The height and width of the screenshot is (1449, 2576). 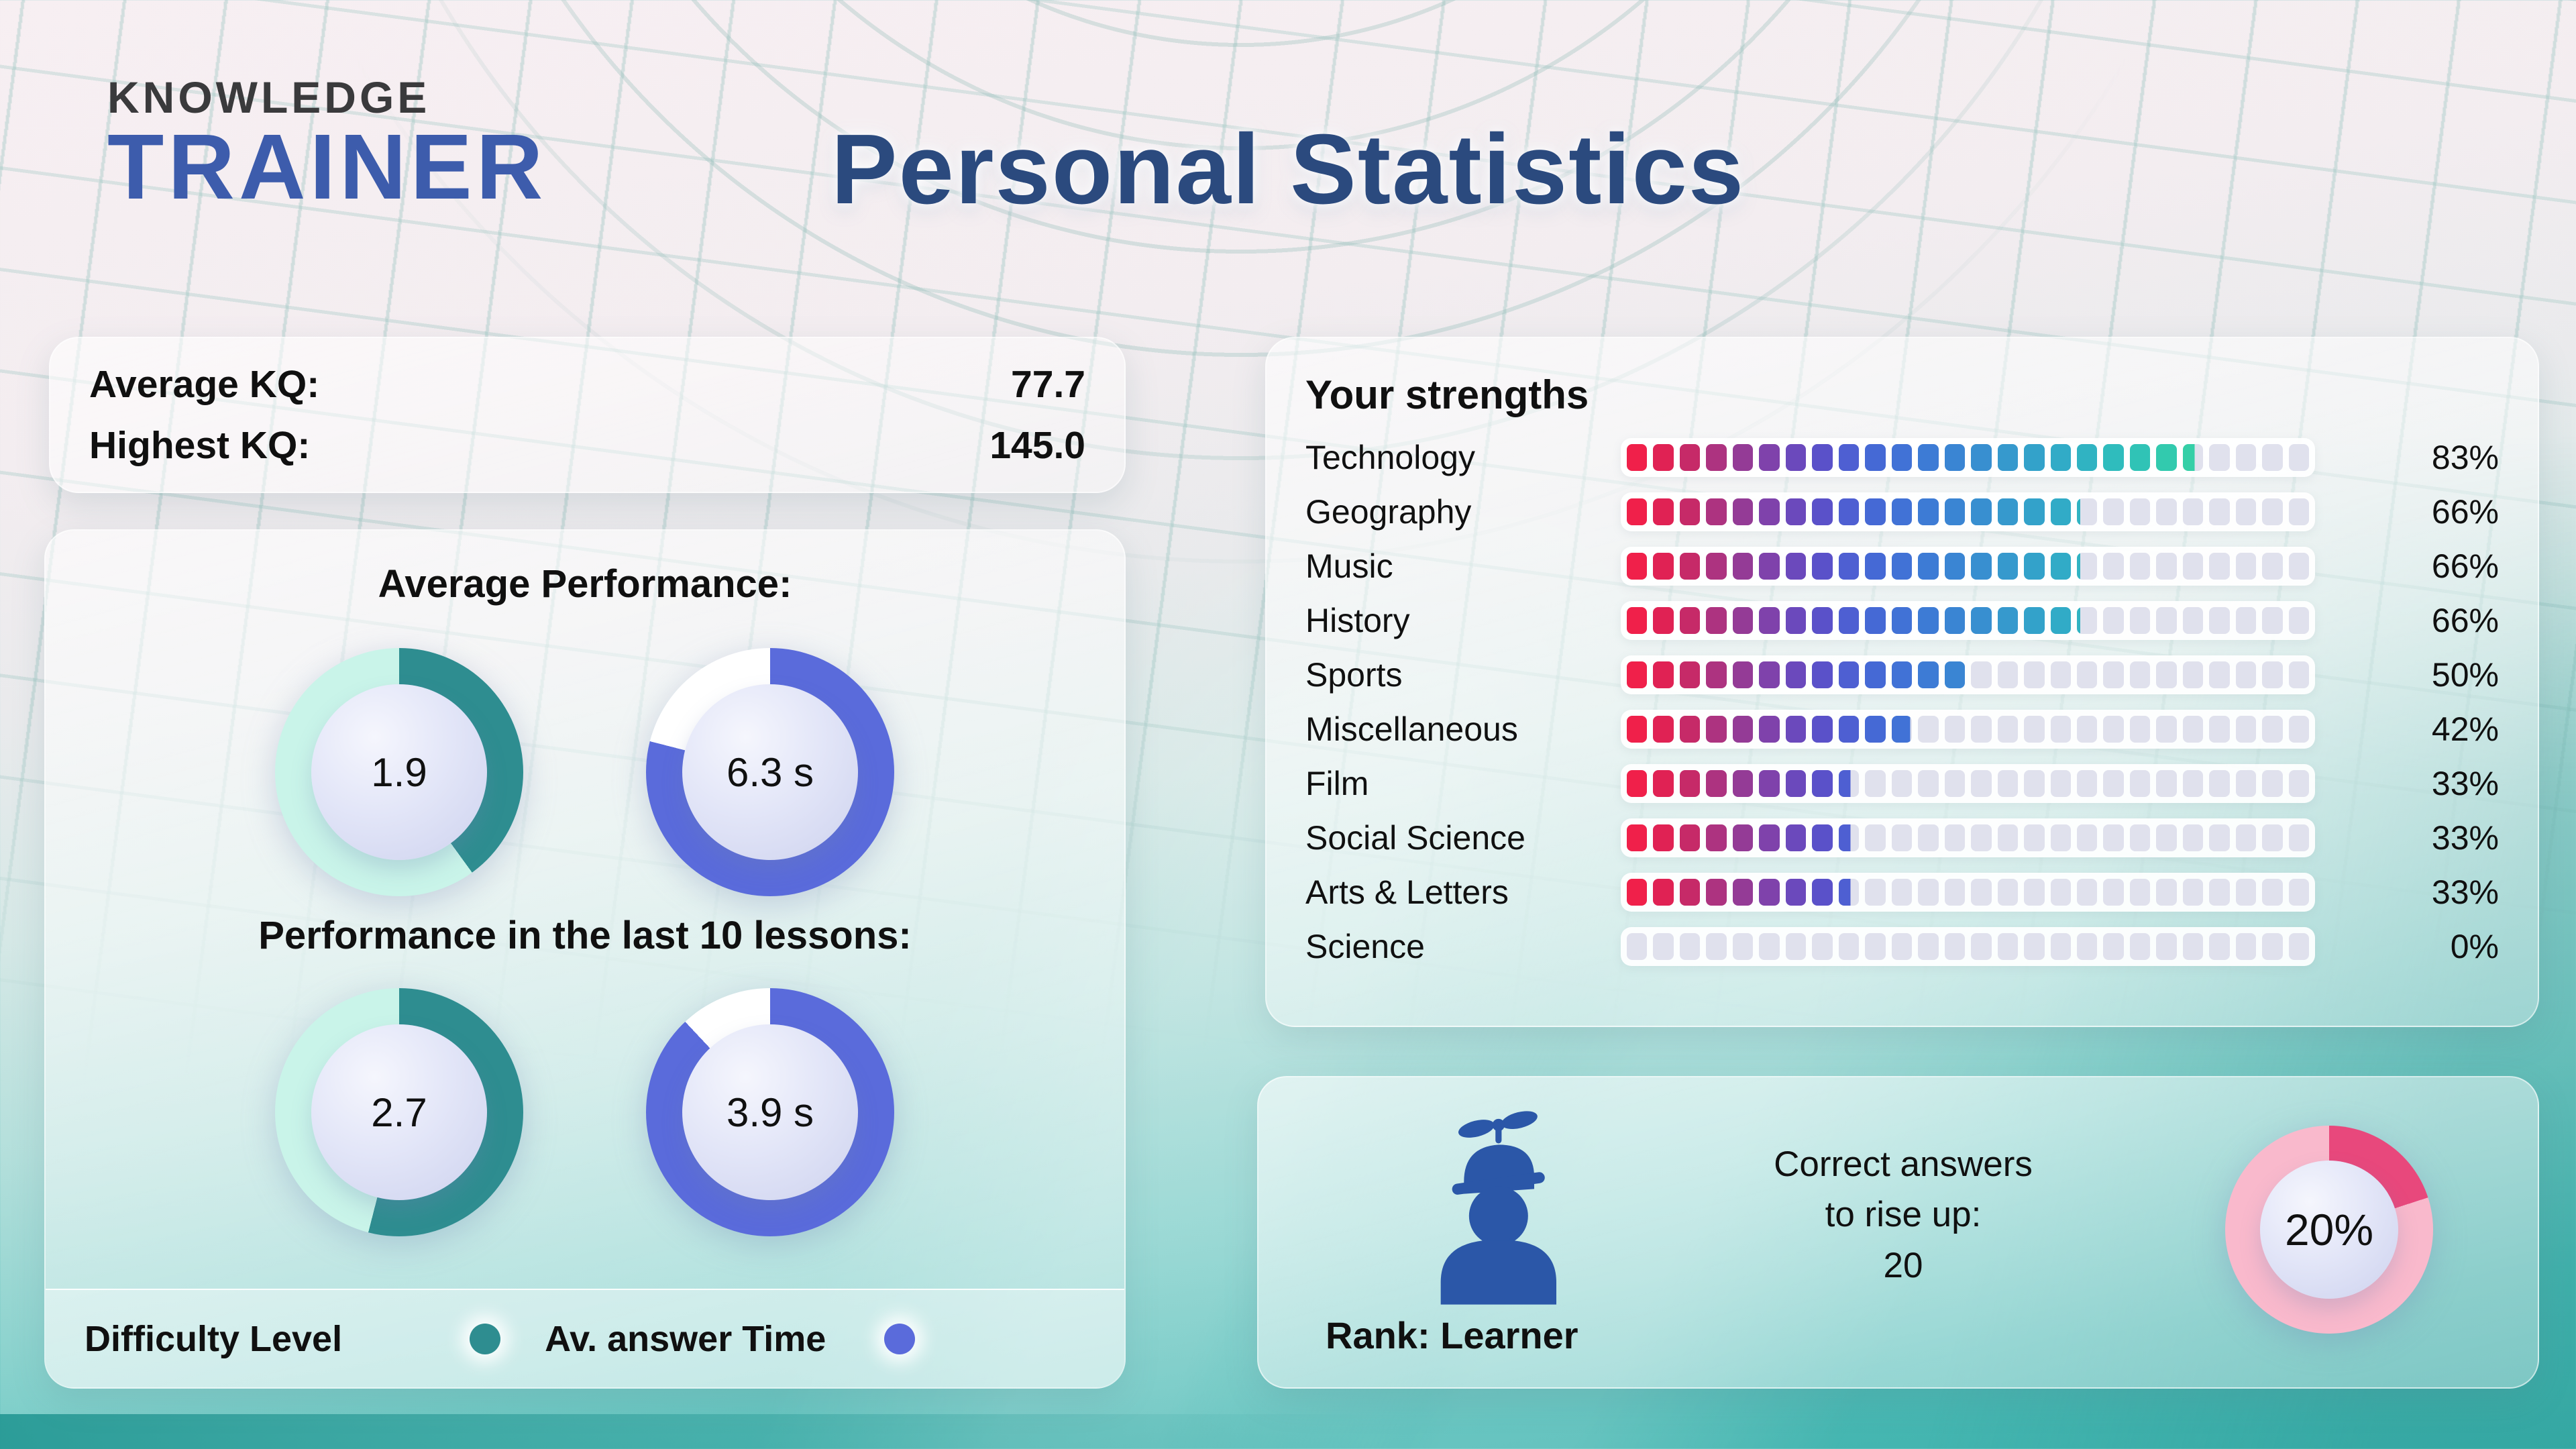 I want to click on difficulty-legend-dot-icon, so click(x=485, y=1338).